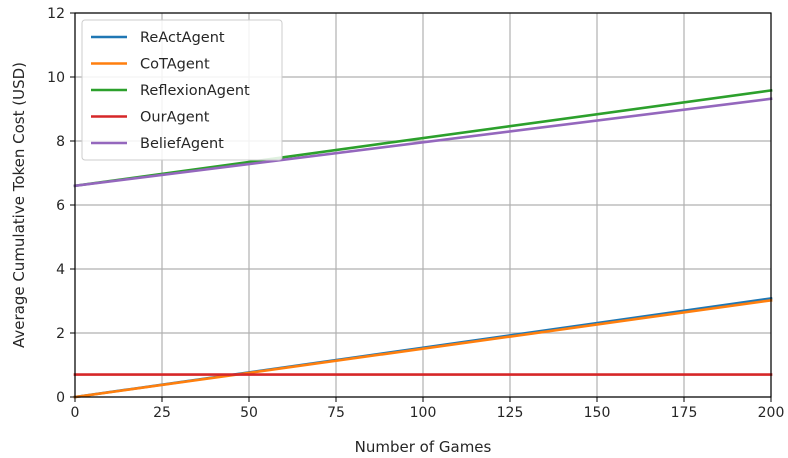 The width and height of the screenshot is (788, 458). What do you see at coordinates (56, 78) in the screenshot?
I see `y-tick-label: 10` at bounding box center [56, 78].